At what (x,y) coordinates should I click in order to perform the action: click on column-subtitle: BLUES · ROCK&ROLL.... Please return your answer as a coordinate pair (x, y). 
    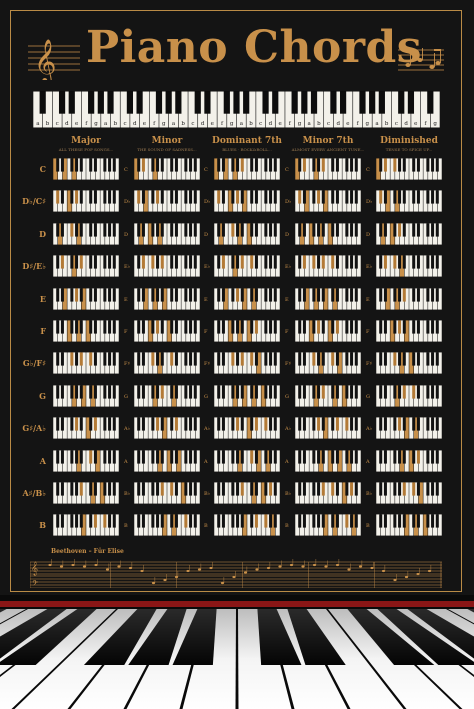
    Looking at the image, I should click on (247, 149).